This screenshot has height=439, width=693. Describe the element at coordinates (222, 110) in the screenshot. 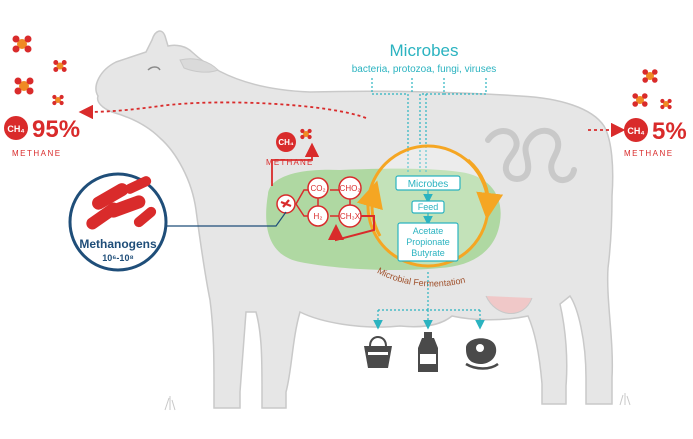

I see `methane-exhale-arrow` at that location.